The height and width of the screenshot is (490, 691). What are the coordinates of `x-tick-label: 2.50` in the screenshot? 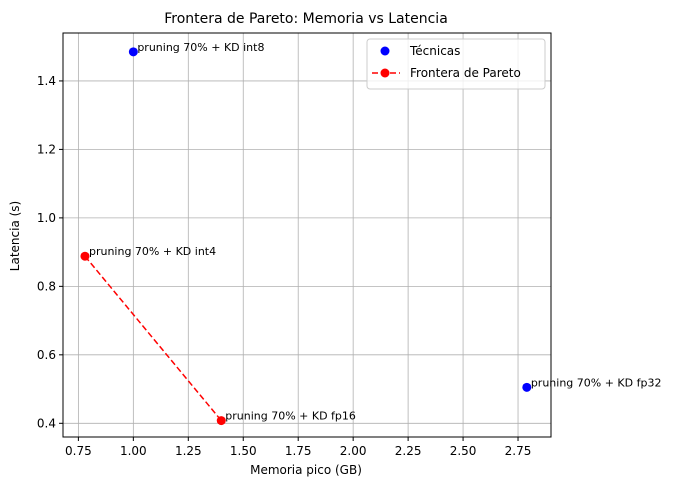 It's located at (463, 451).